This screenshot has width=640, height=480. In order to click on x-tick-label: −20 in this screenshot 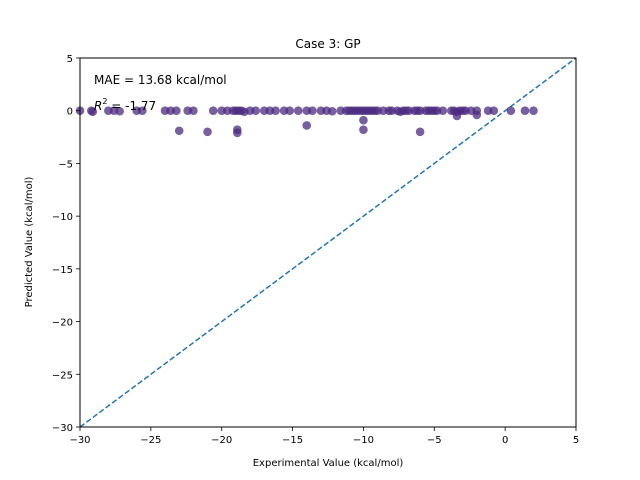, I will do `click(221, 440)`.